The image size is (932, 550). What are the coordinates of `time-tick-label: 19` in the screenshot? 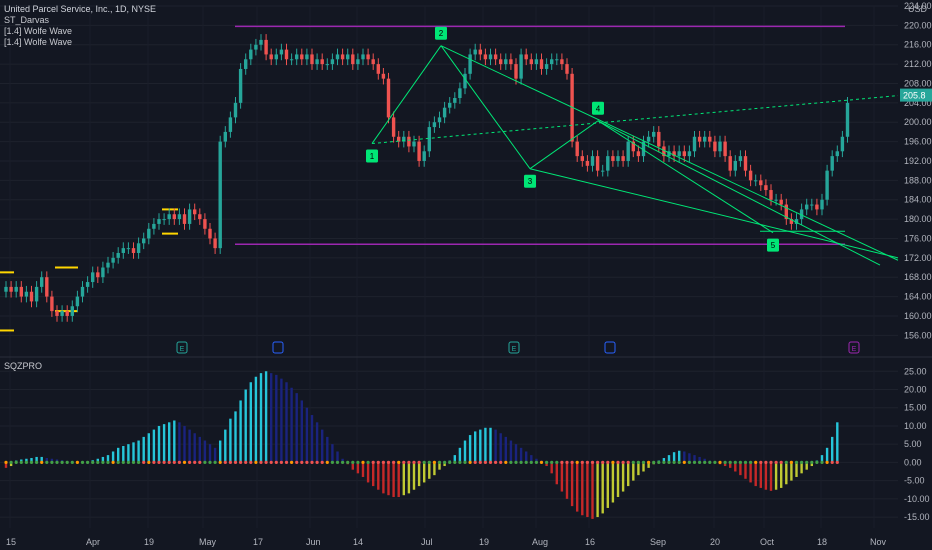 It's located at (484, 542).